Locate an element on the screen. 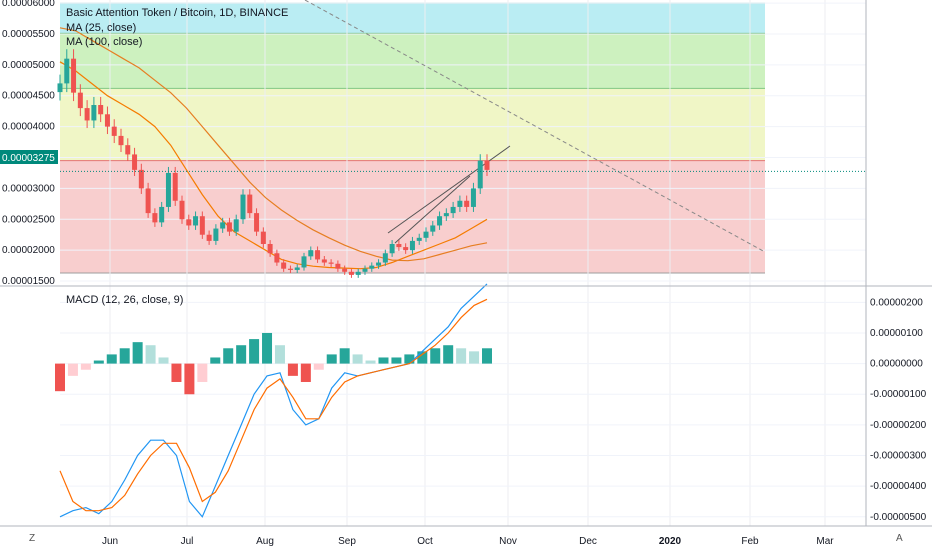  price-tick-label: 0.00002500 is located at coordinates (28, 219).